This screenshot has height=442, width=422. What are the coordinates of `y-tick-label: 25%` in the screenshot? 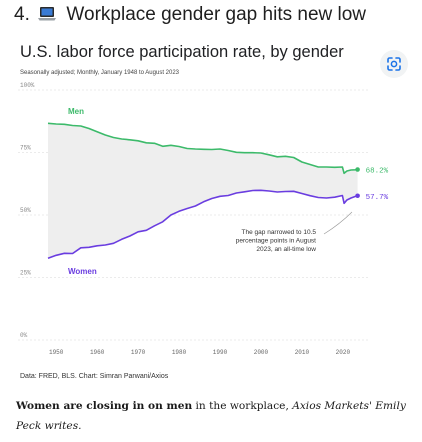 It's located at (25, 273).